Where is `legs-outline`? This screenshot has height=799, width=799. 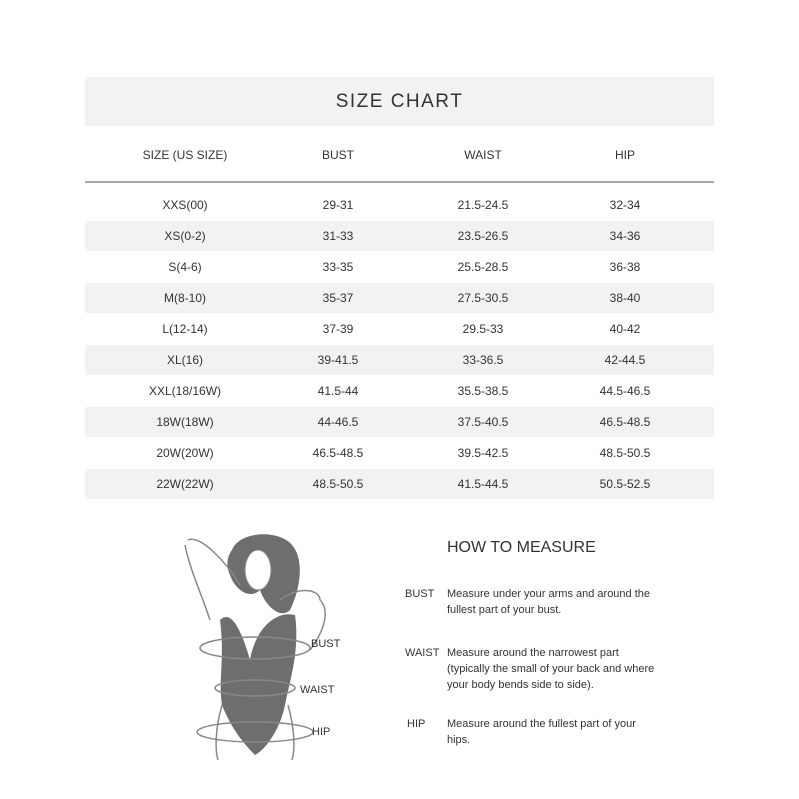 legs-outline is located at coordinates (255, 732).